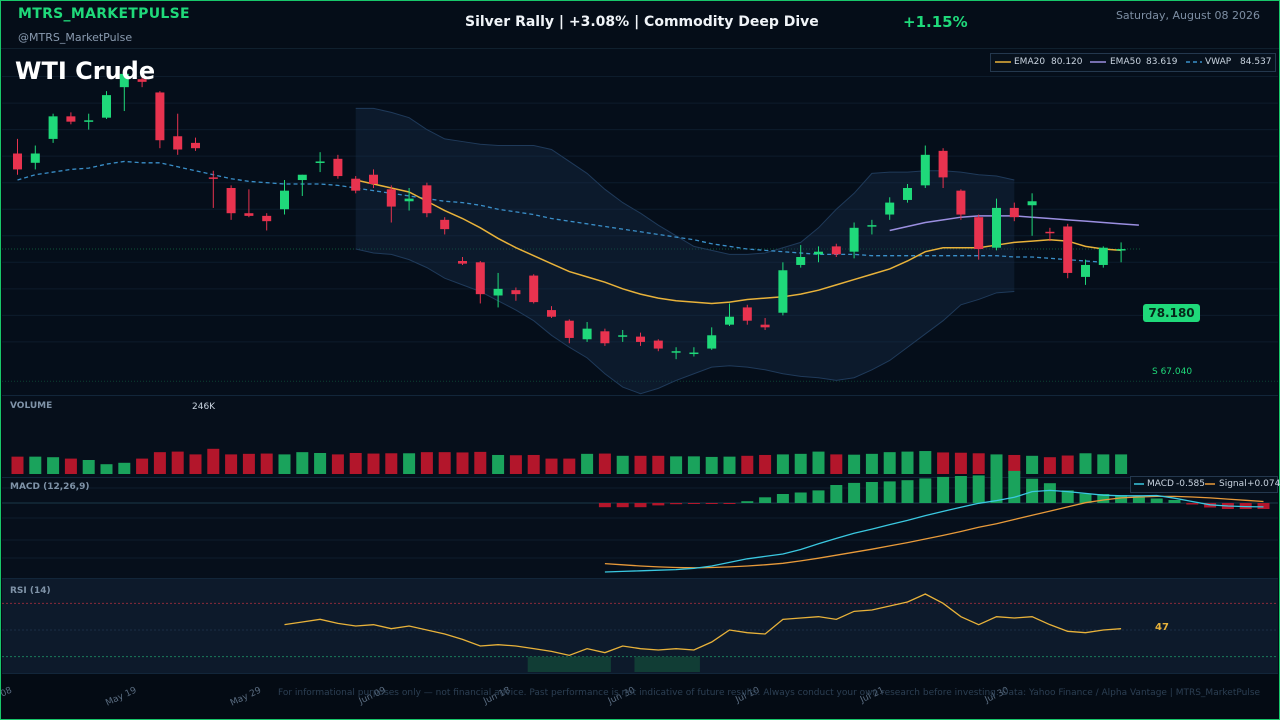 Image resolution: width=1280 pixels, height=720 pixels. Describe the element at coordinates (1191, 484) in the screenshot. I see `macd-legend-value: -0.585` at that location.